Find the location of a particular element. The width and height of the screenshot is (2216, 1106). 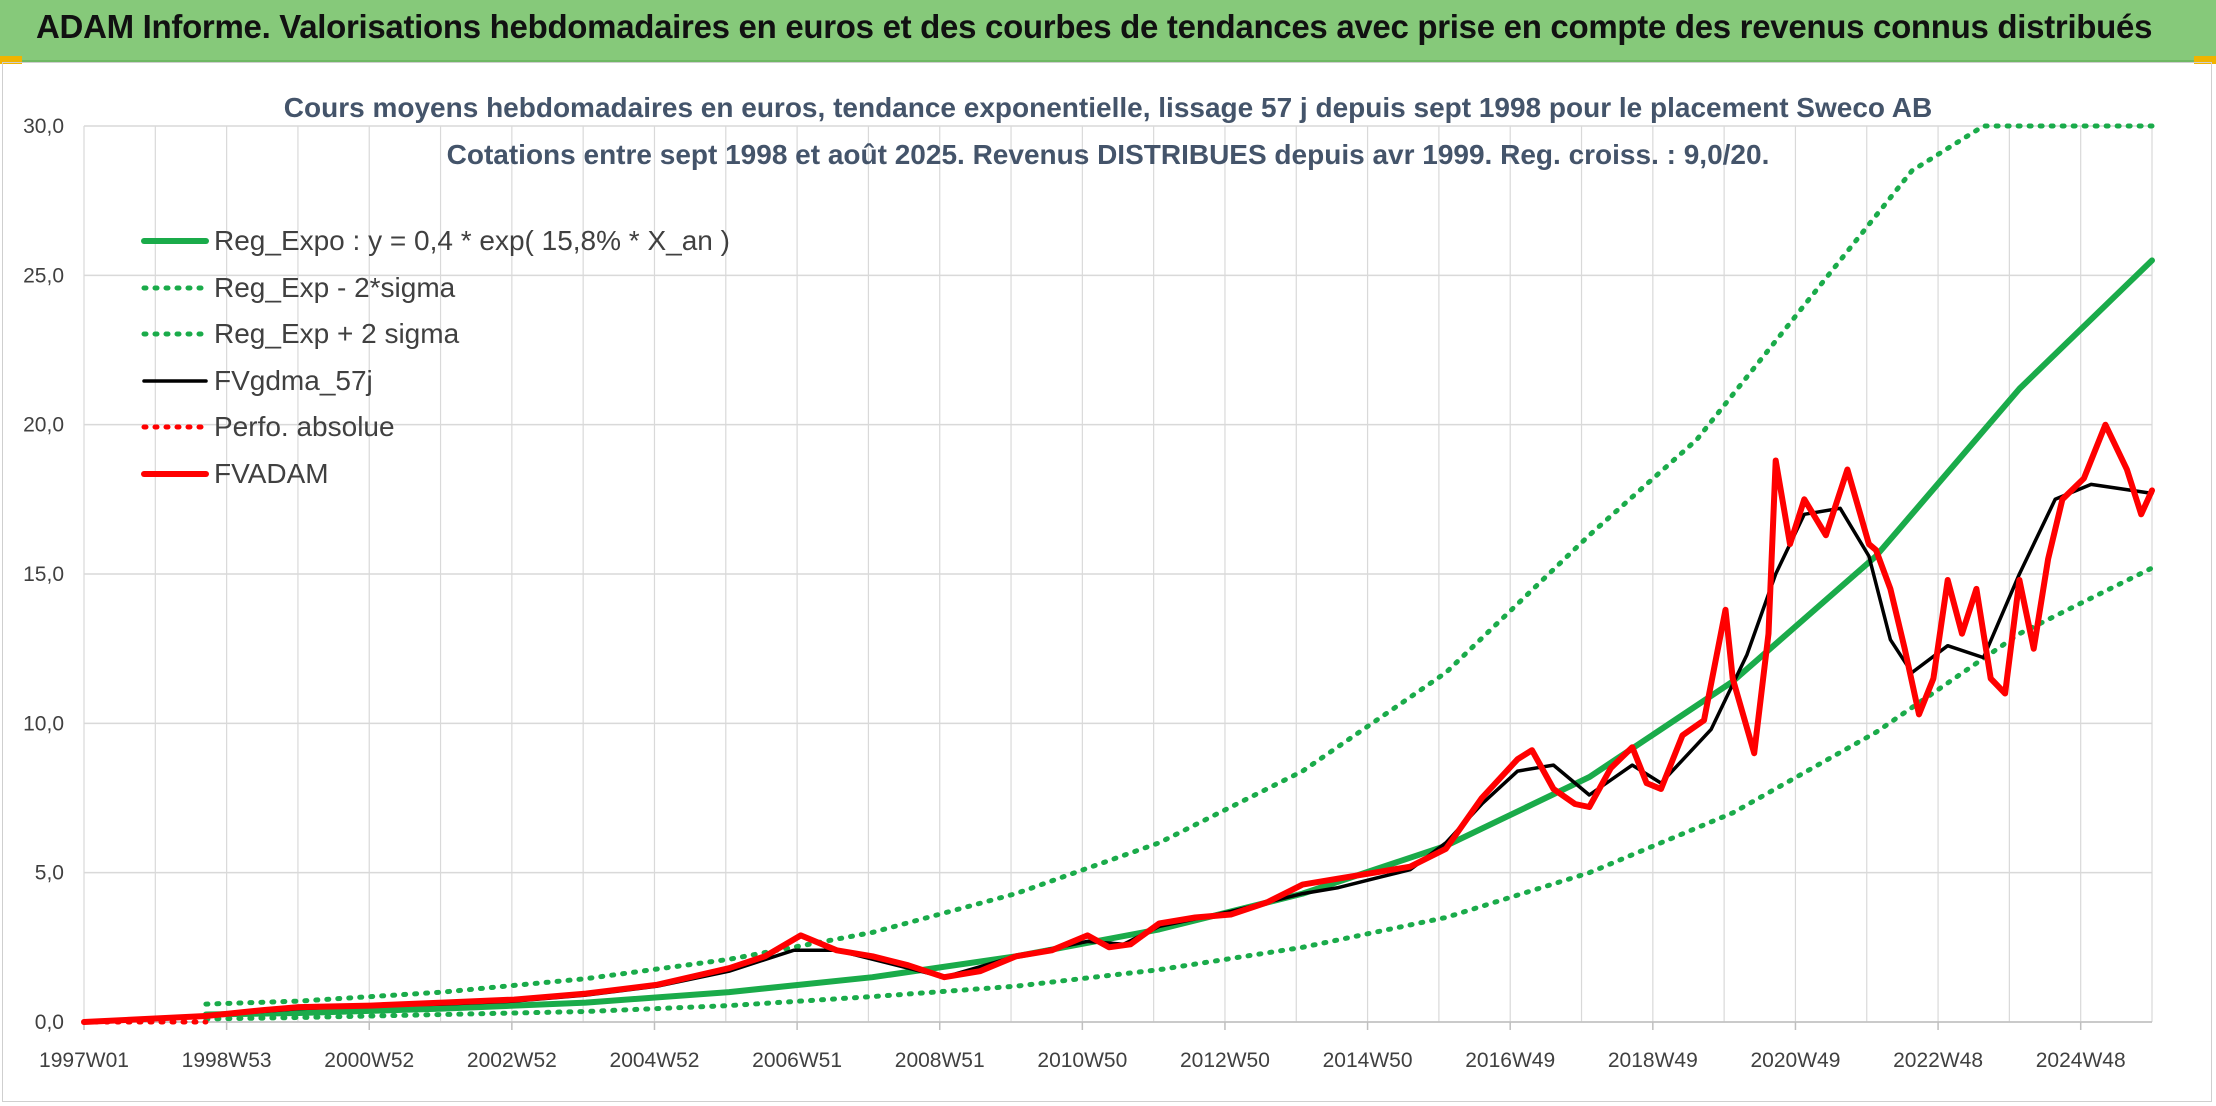

left-corner-accent is located at coordinates (11, 60).